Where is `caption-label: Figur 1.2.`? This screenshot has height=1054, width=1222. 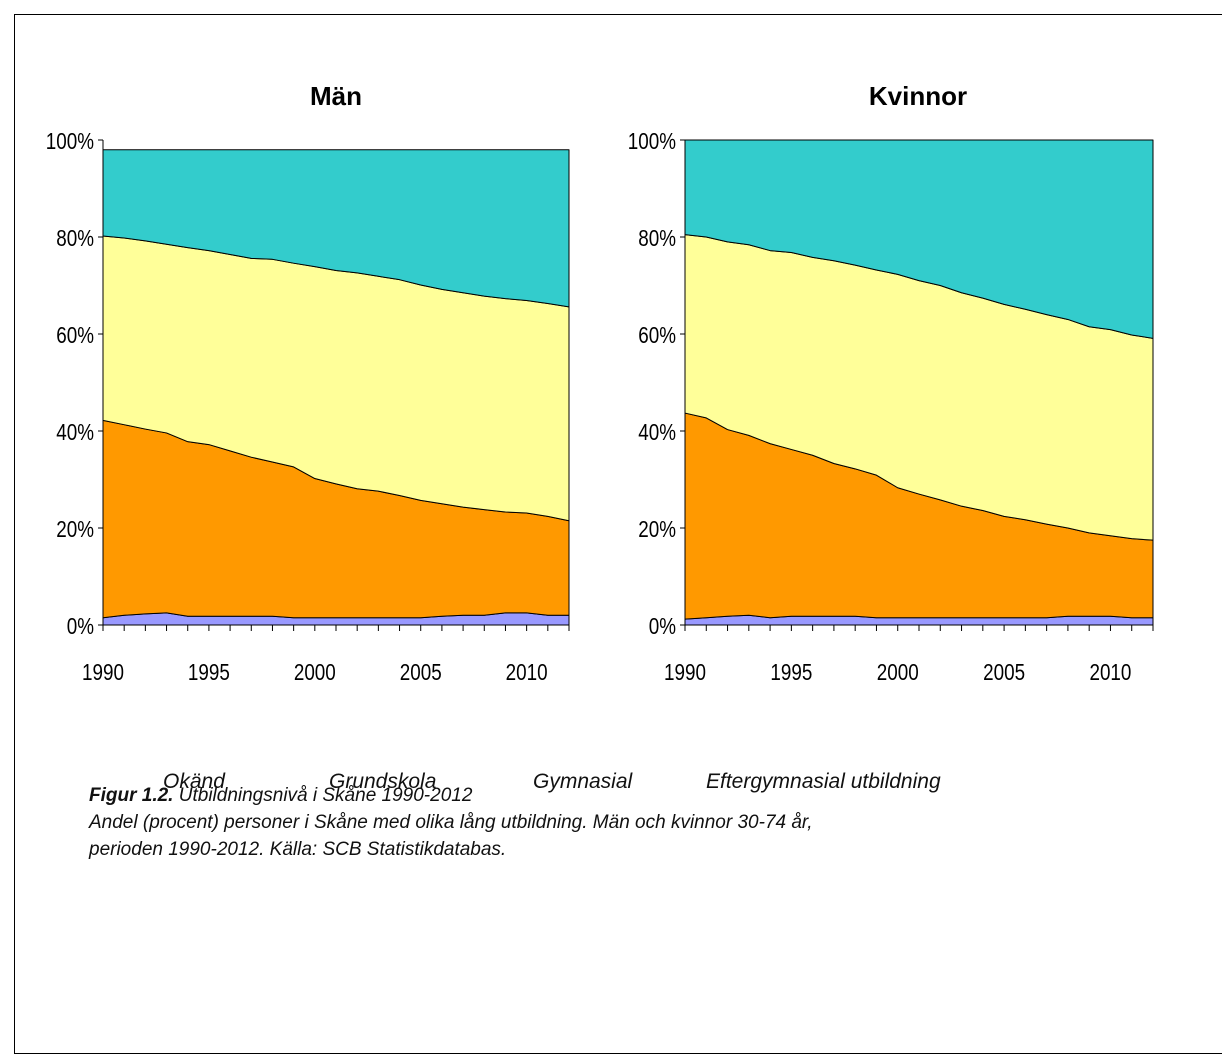 caption-label: Figur 1.2. is located at coordinates (131, 795).